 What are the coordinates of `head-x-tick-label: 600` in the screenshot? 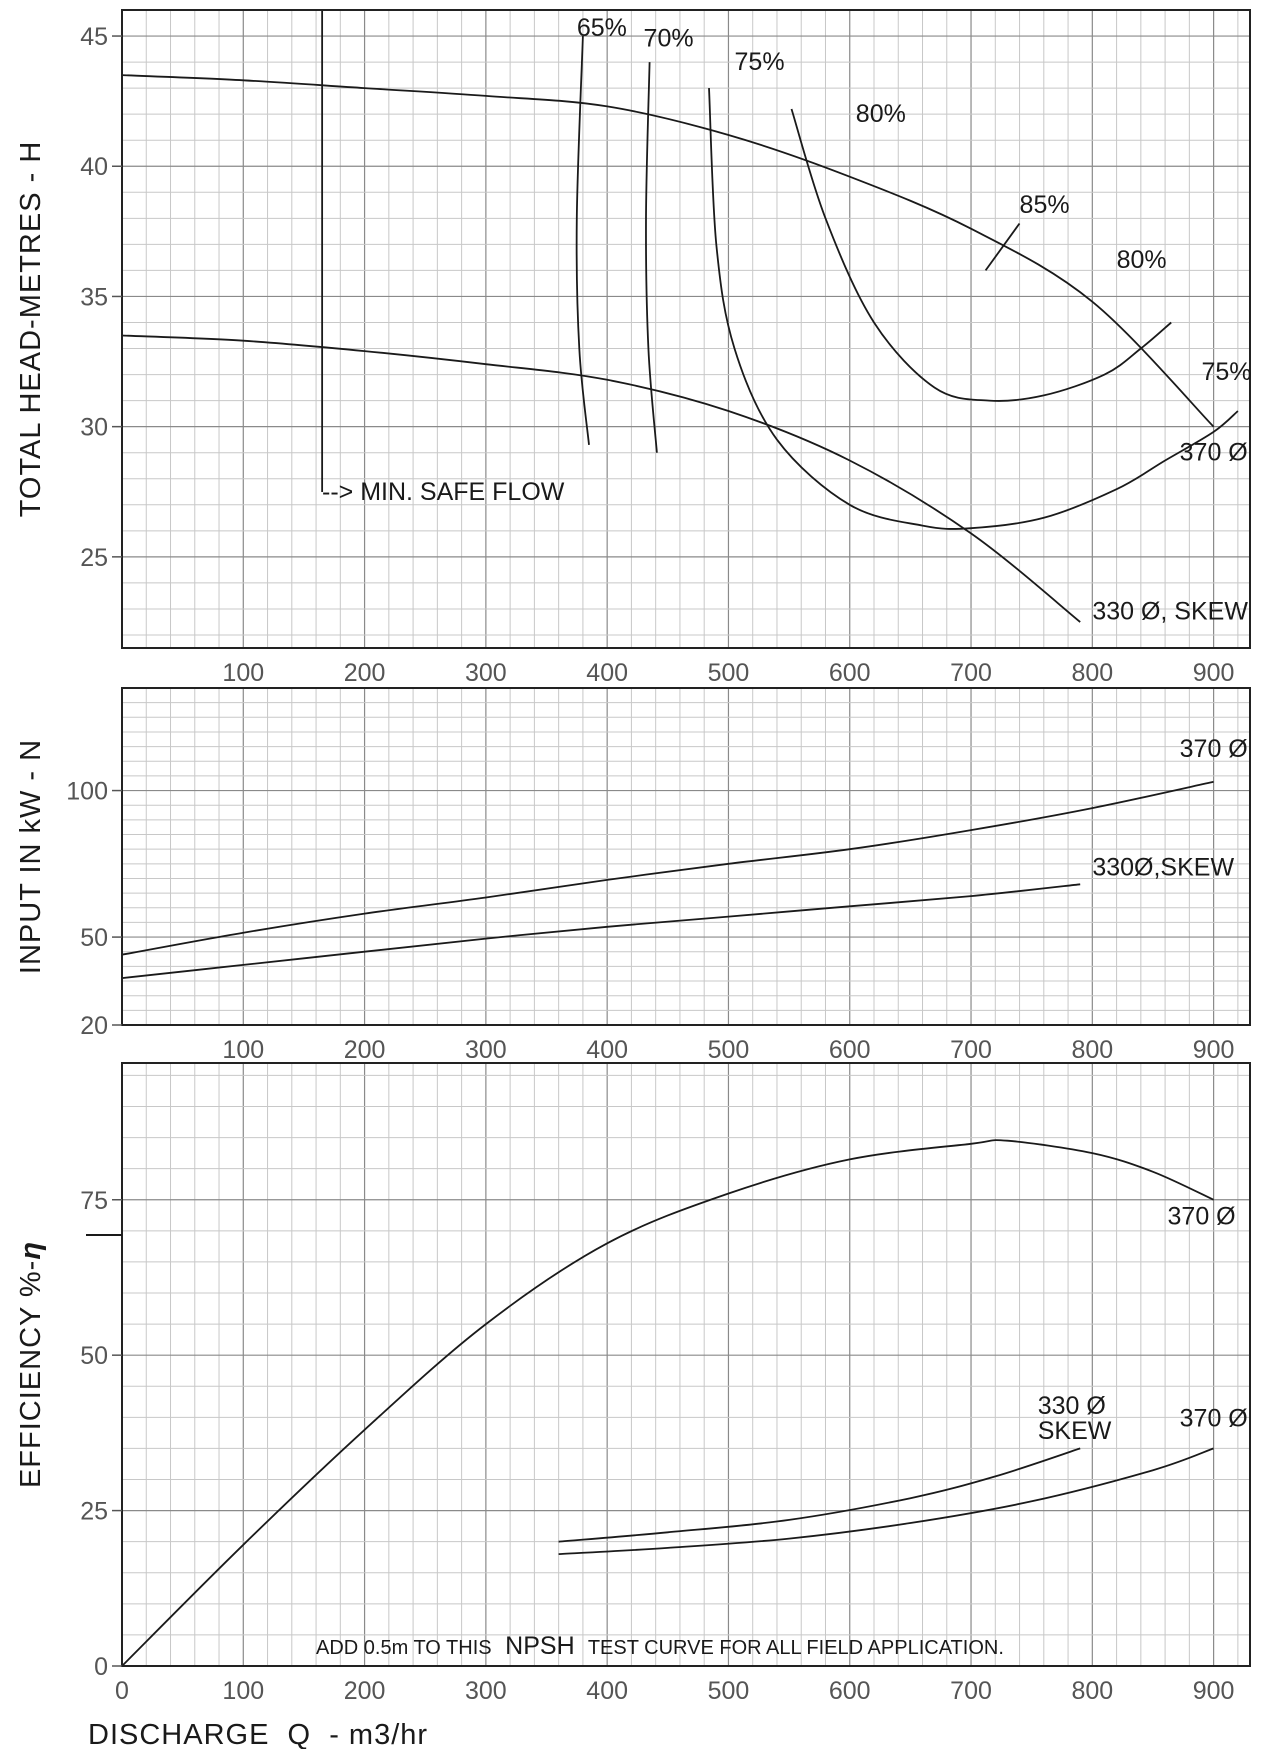 It's located at (850, 673).